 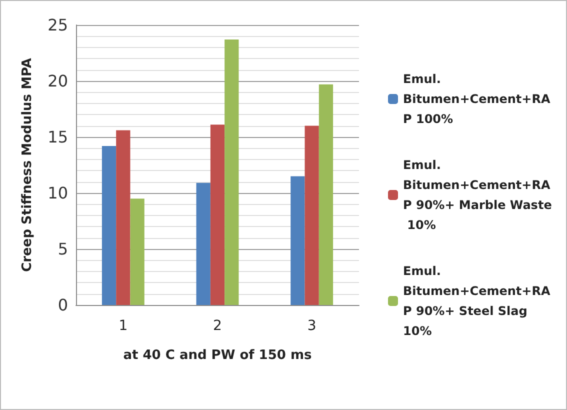 I want to click on legend-label: Emul. Bitumen+Cement+RAP 90%+ Steel Slag 10%, so click(x=477, y=301).